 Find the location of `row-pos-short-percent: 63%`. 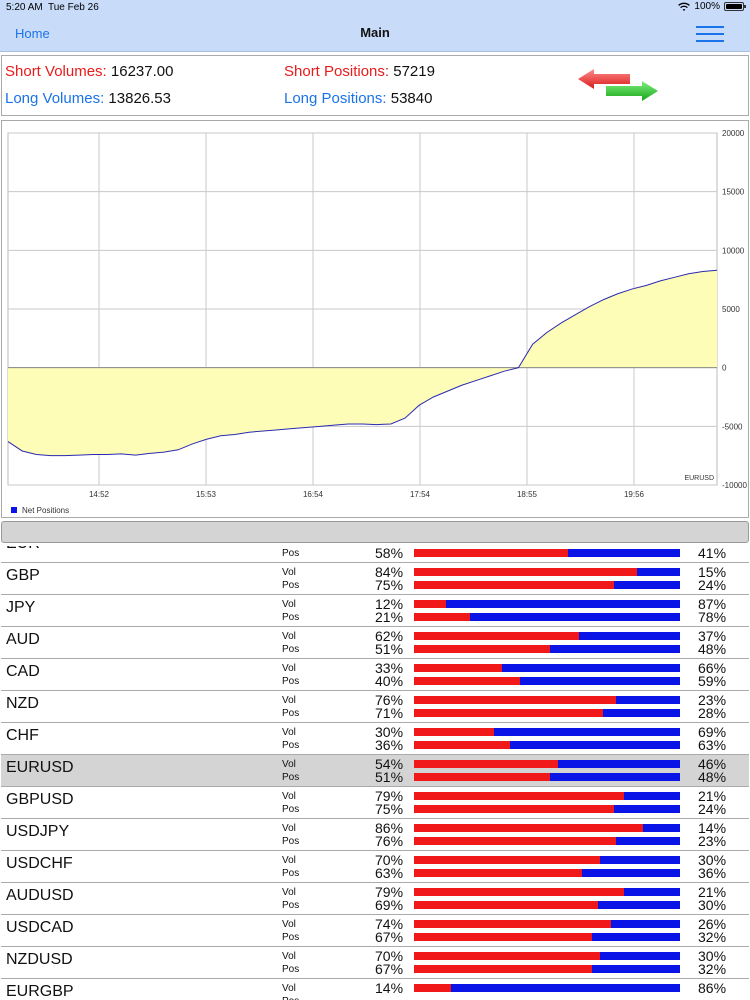

row-pos-short-percent: 63% is located at coordinates (389, 873).